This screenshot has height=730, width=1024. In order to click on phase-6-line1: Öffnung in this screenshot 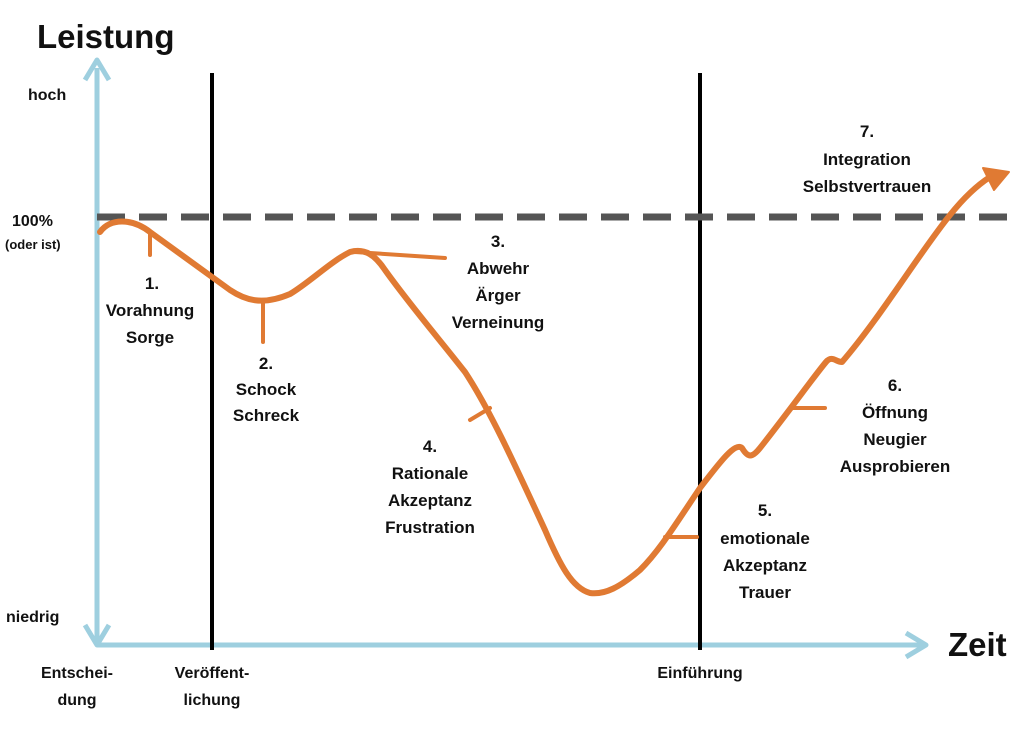, I will do `click(895, 412)`.